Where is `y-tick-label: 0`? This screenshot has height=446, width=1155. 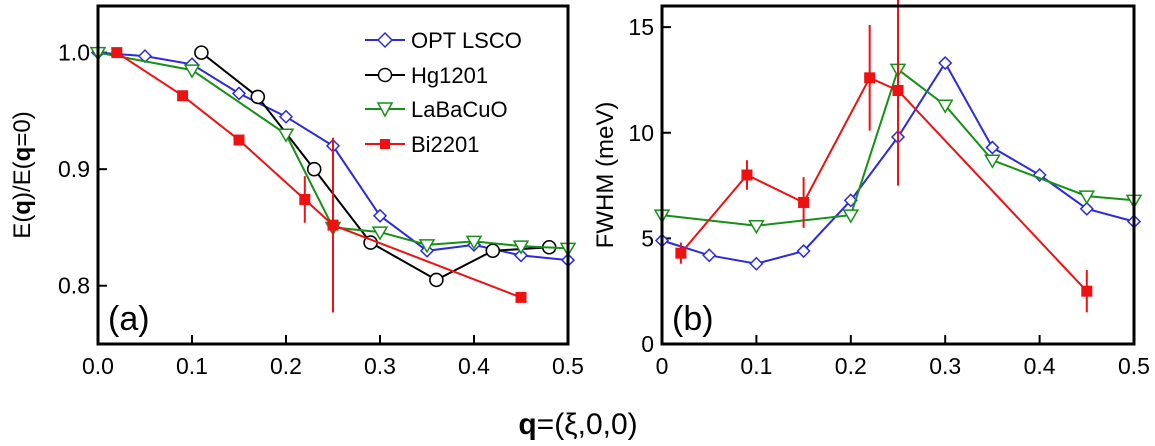 y-tick-label: 0 is located at coordinates (647, 344).